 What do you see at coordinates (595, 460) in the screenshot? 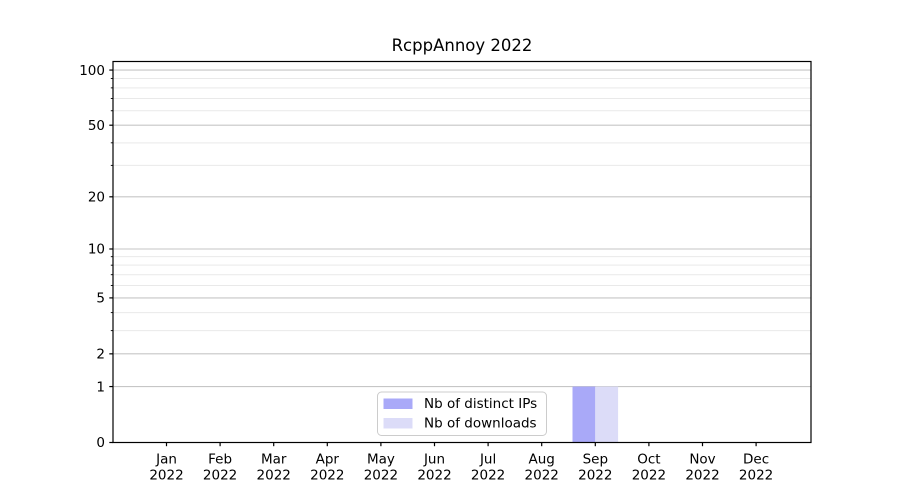
I see `x-tick-label-month: Sep` at bounding box center [595, 460].